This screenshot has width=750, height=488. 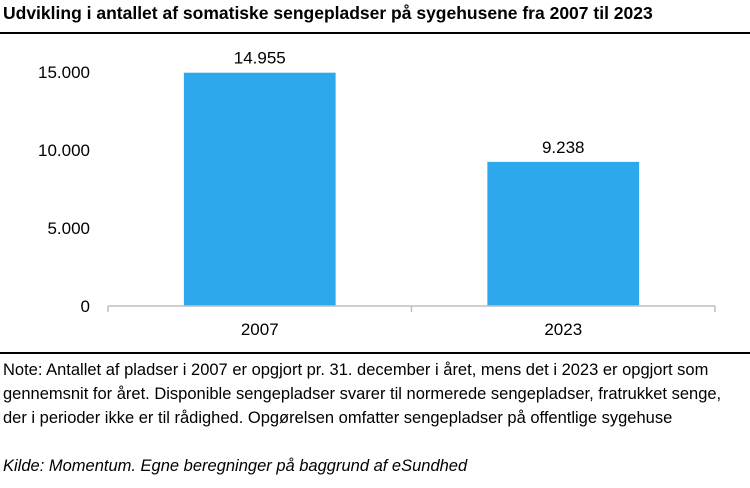 What do you see at coordinates (375, 353) in the screenshot?
I see `bottom-rule` at bounding box center [375, 353].